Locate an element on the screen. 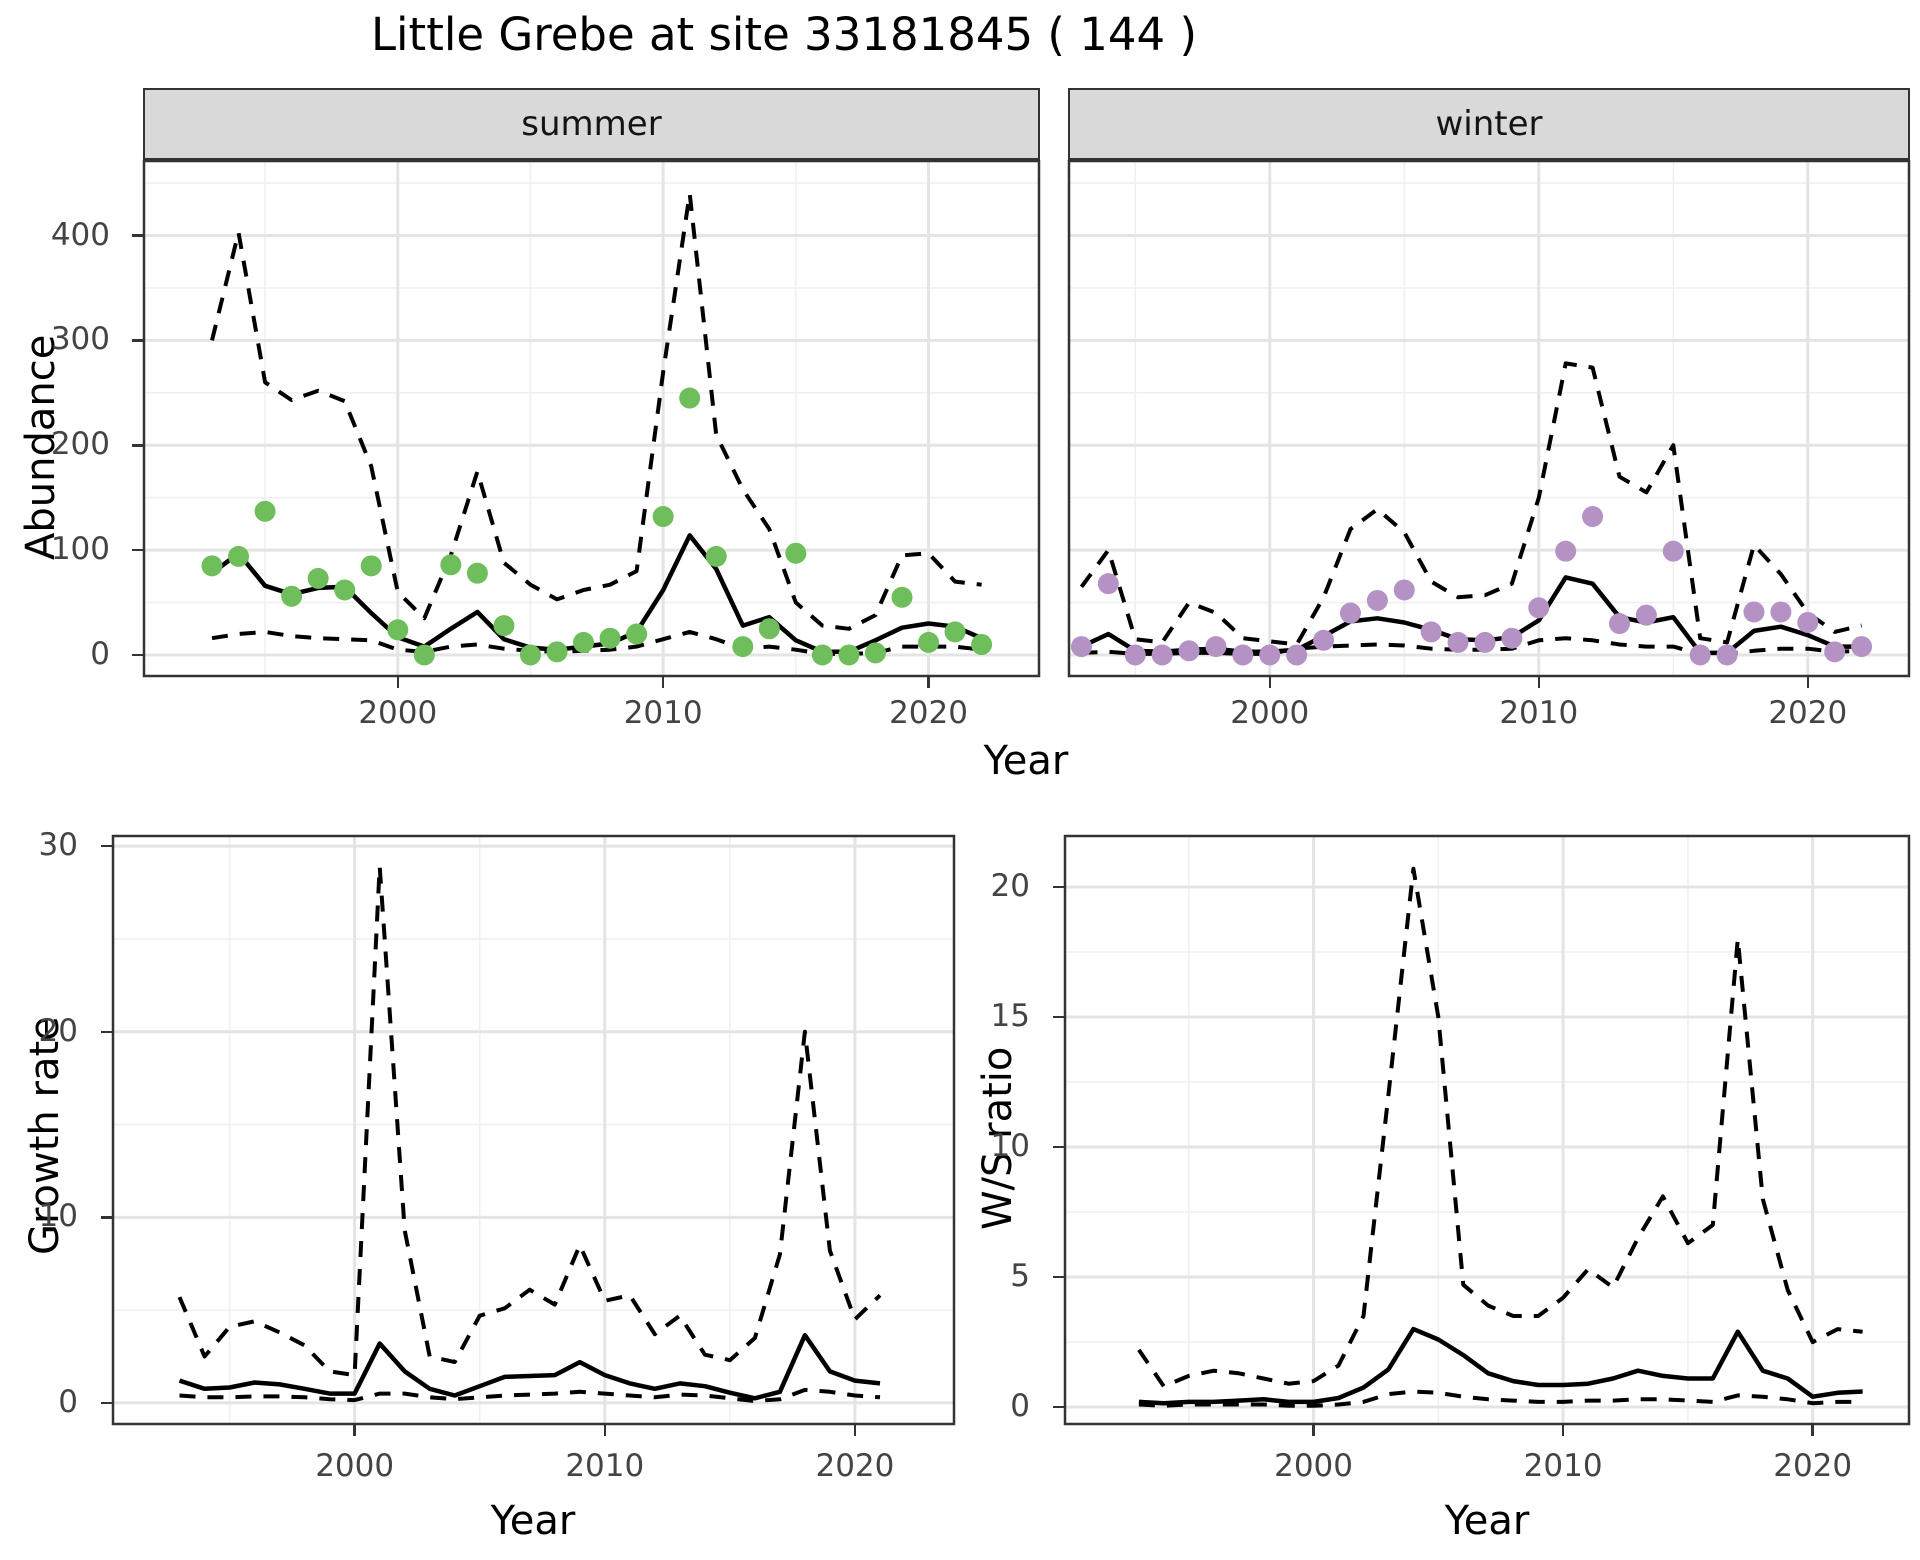 This screenshot has height=1560, width=1920. y-tick-label-summer-0: 0 is located at coordinates (100, 653).